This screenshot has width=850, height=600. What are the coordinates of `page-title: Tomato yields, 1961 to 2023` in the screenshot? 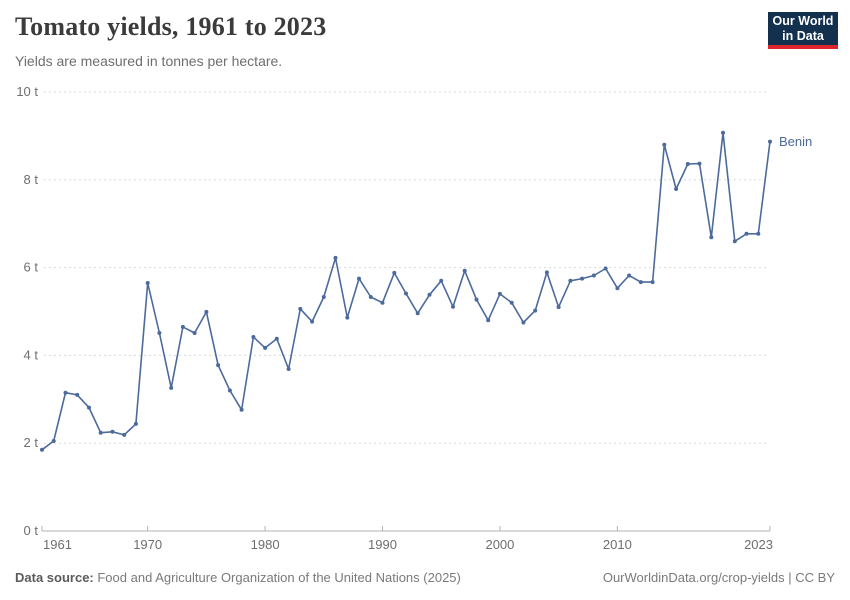 It's located at (171, 26).